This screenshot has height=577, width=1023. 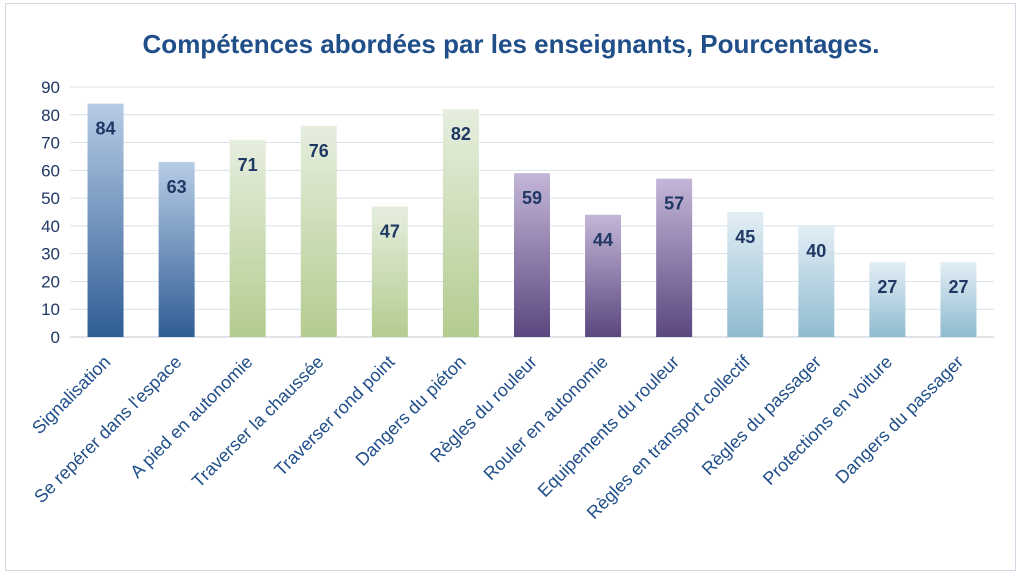 What do you see at coordinates (461, 134) in the screenshot?
I see `data-label: 82` at bounding box center [461, 134].